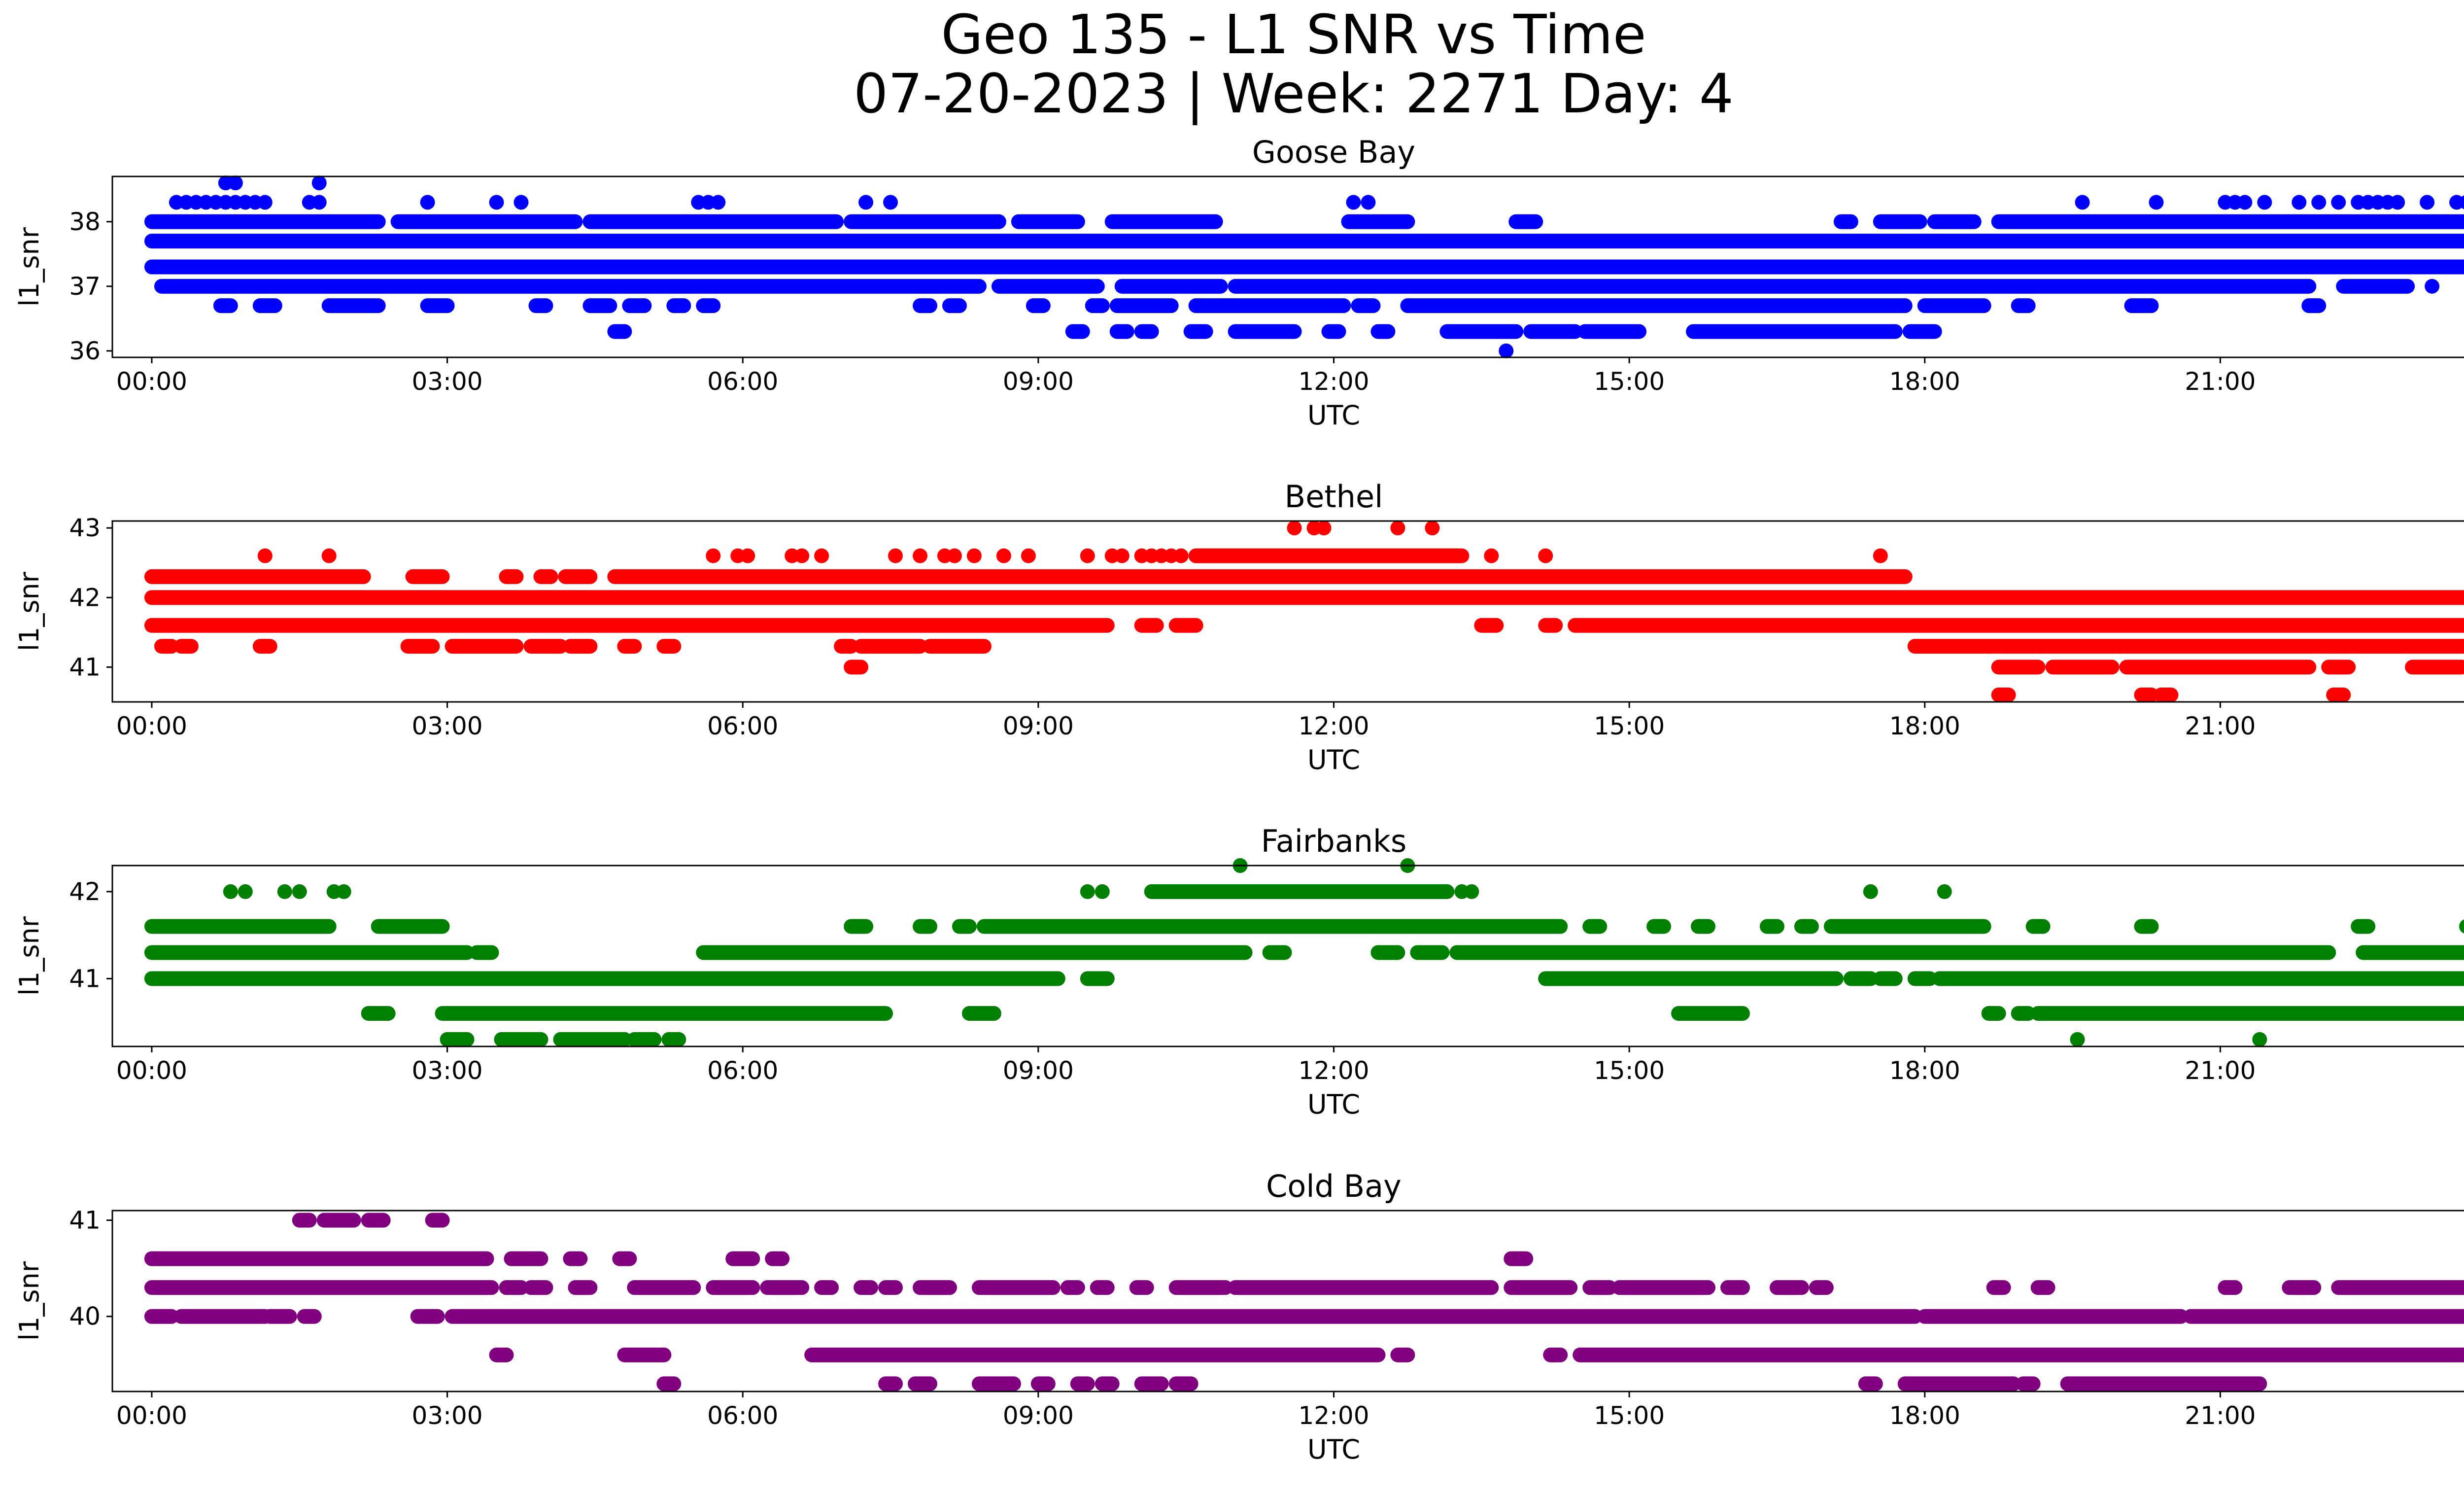 The image size is (2464, 1495). What do you see at coordinates (85, 891) in the screenshot?
I see `y-tick-label: 42` at bounding box center [85, 891].